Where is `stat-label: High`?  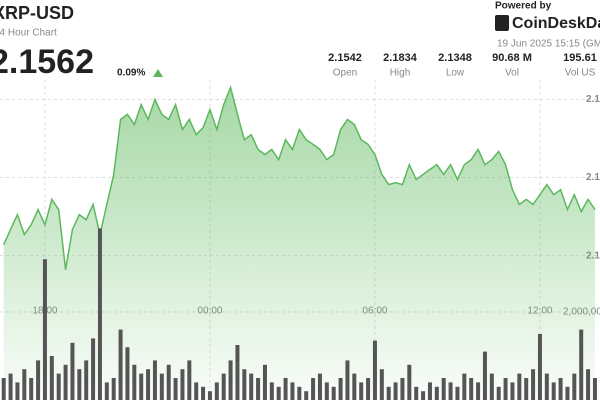
stat-label: High is located at coordinates (400, 73).